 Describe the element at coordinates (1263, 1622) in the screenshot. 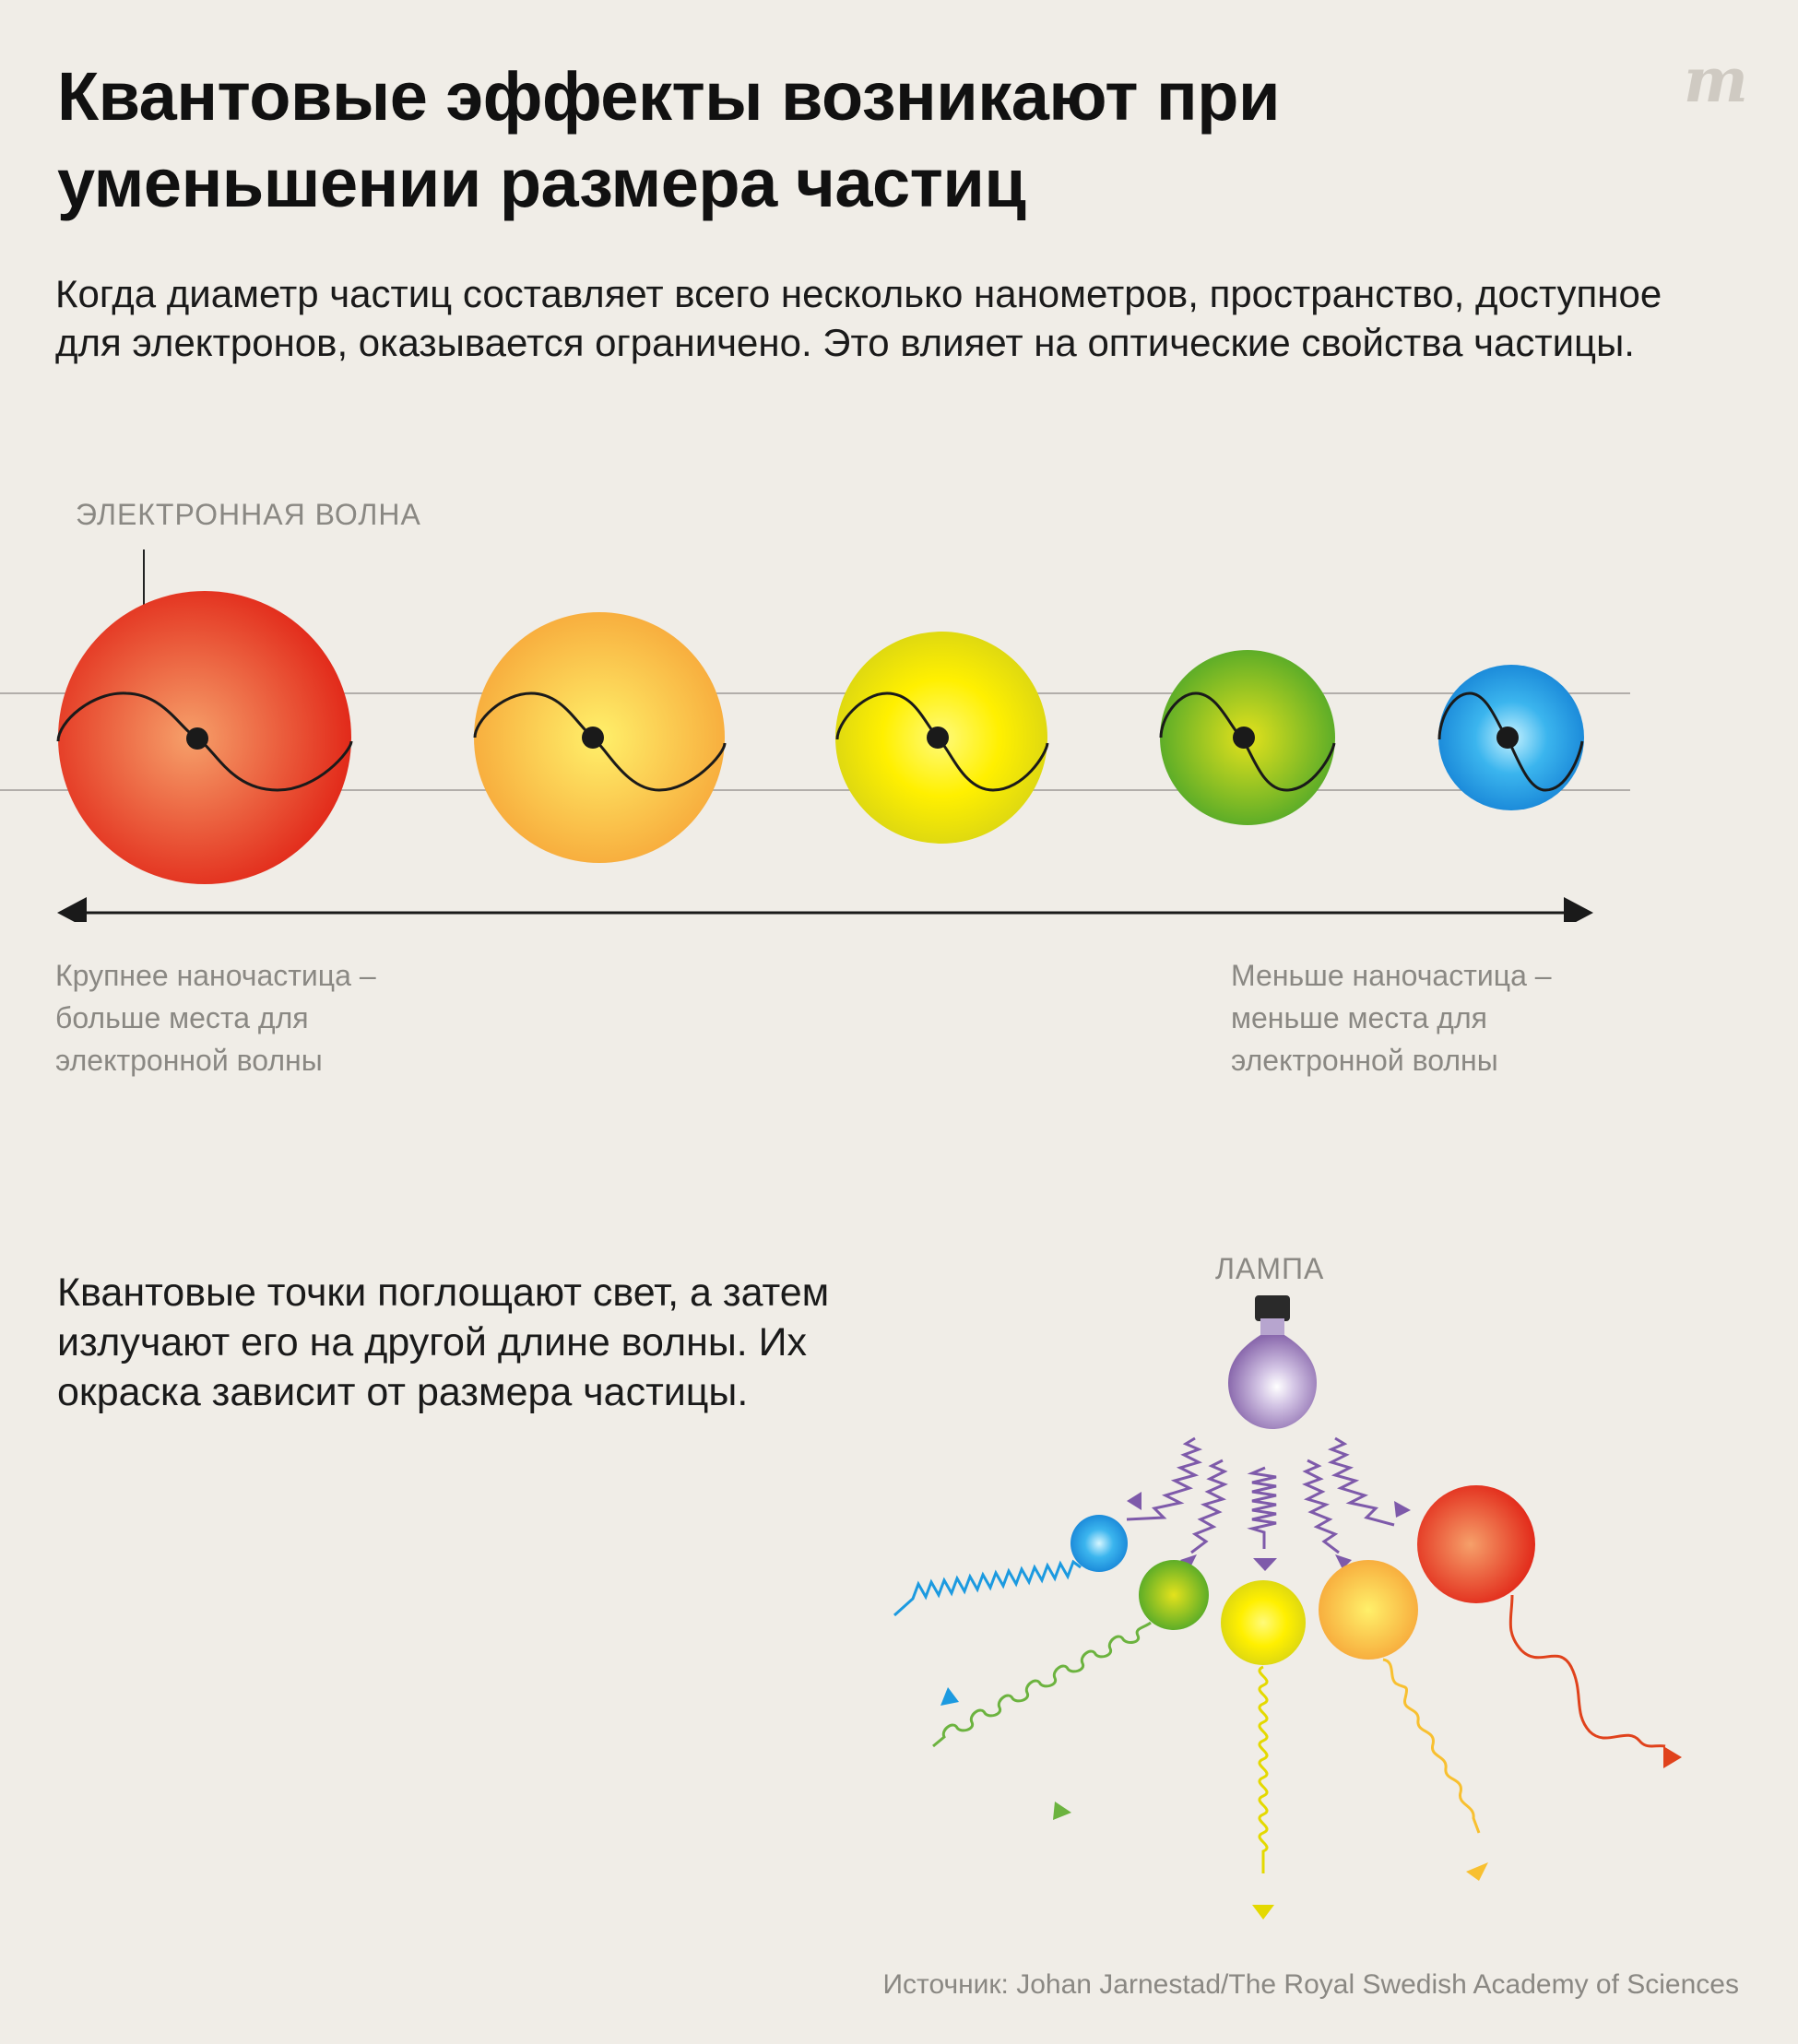

I see `dot-yellow` at that location.